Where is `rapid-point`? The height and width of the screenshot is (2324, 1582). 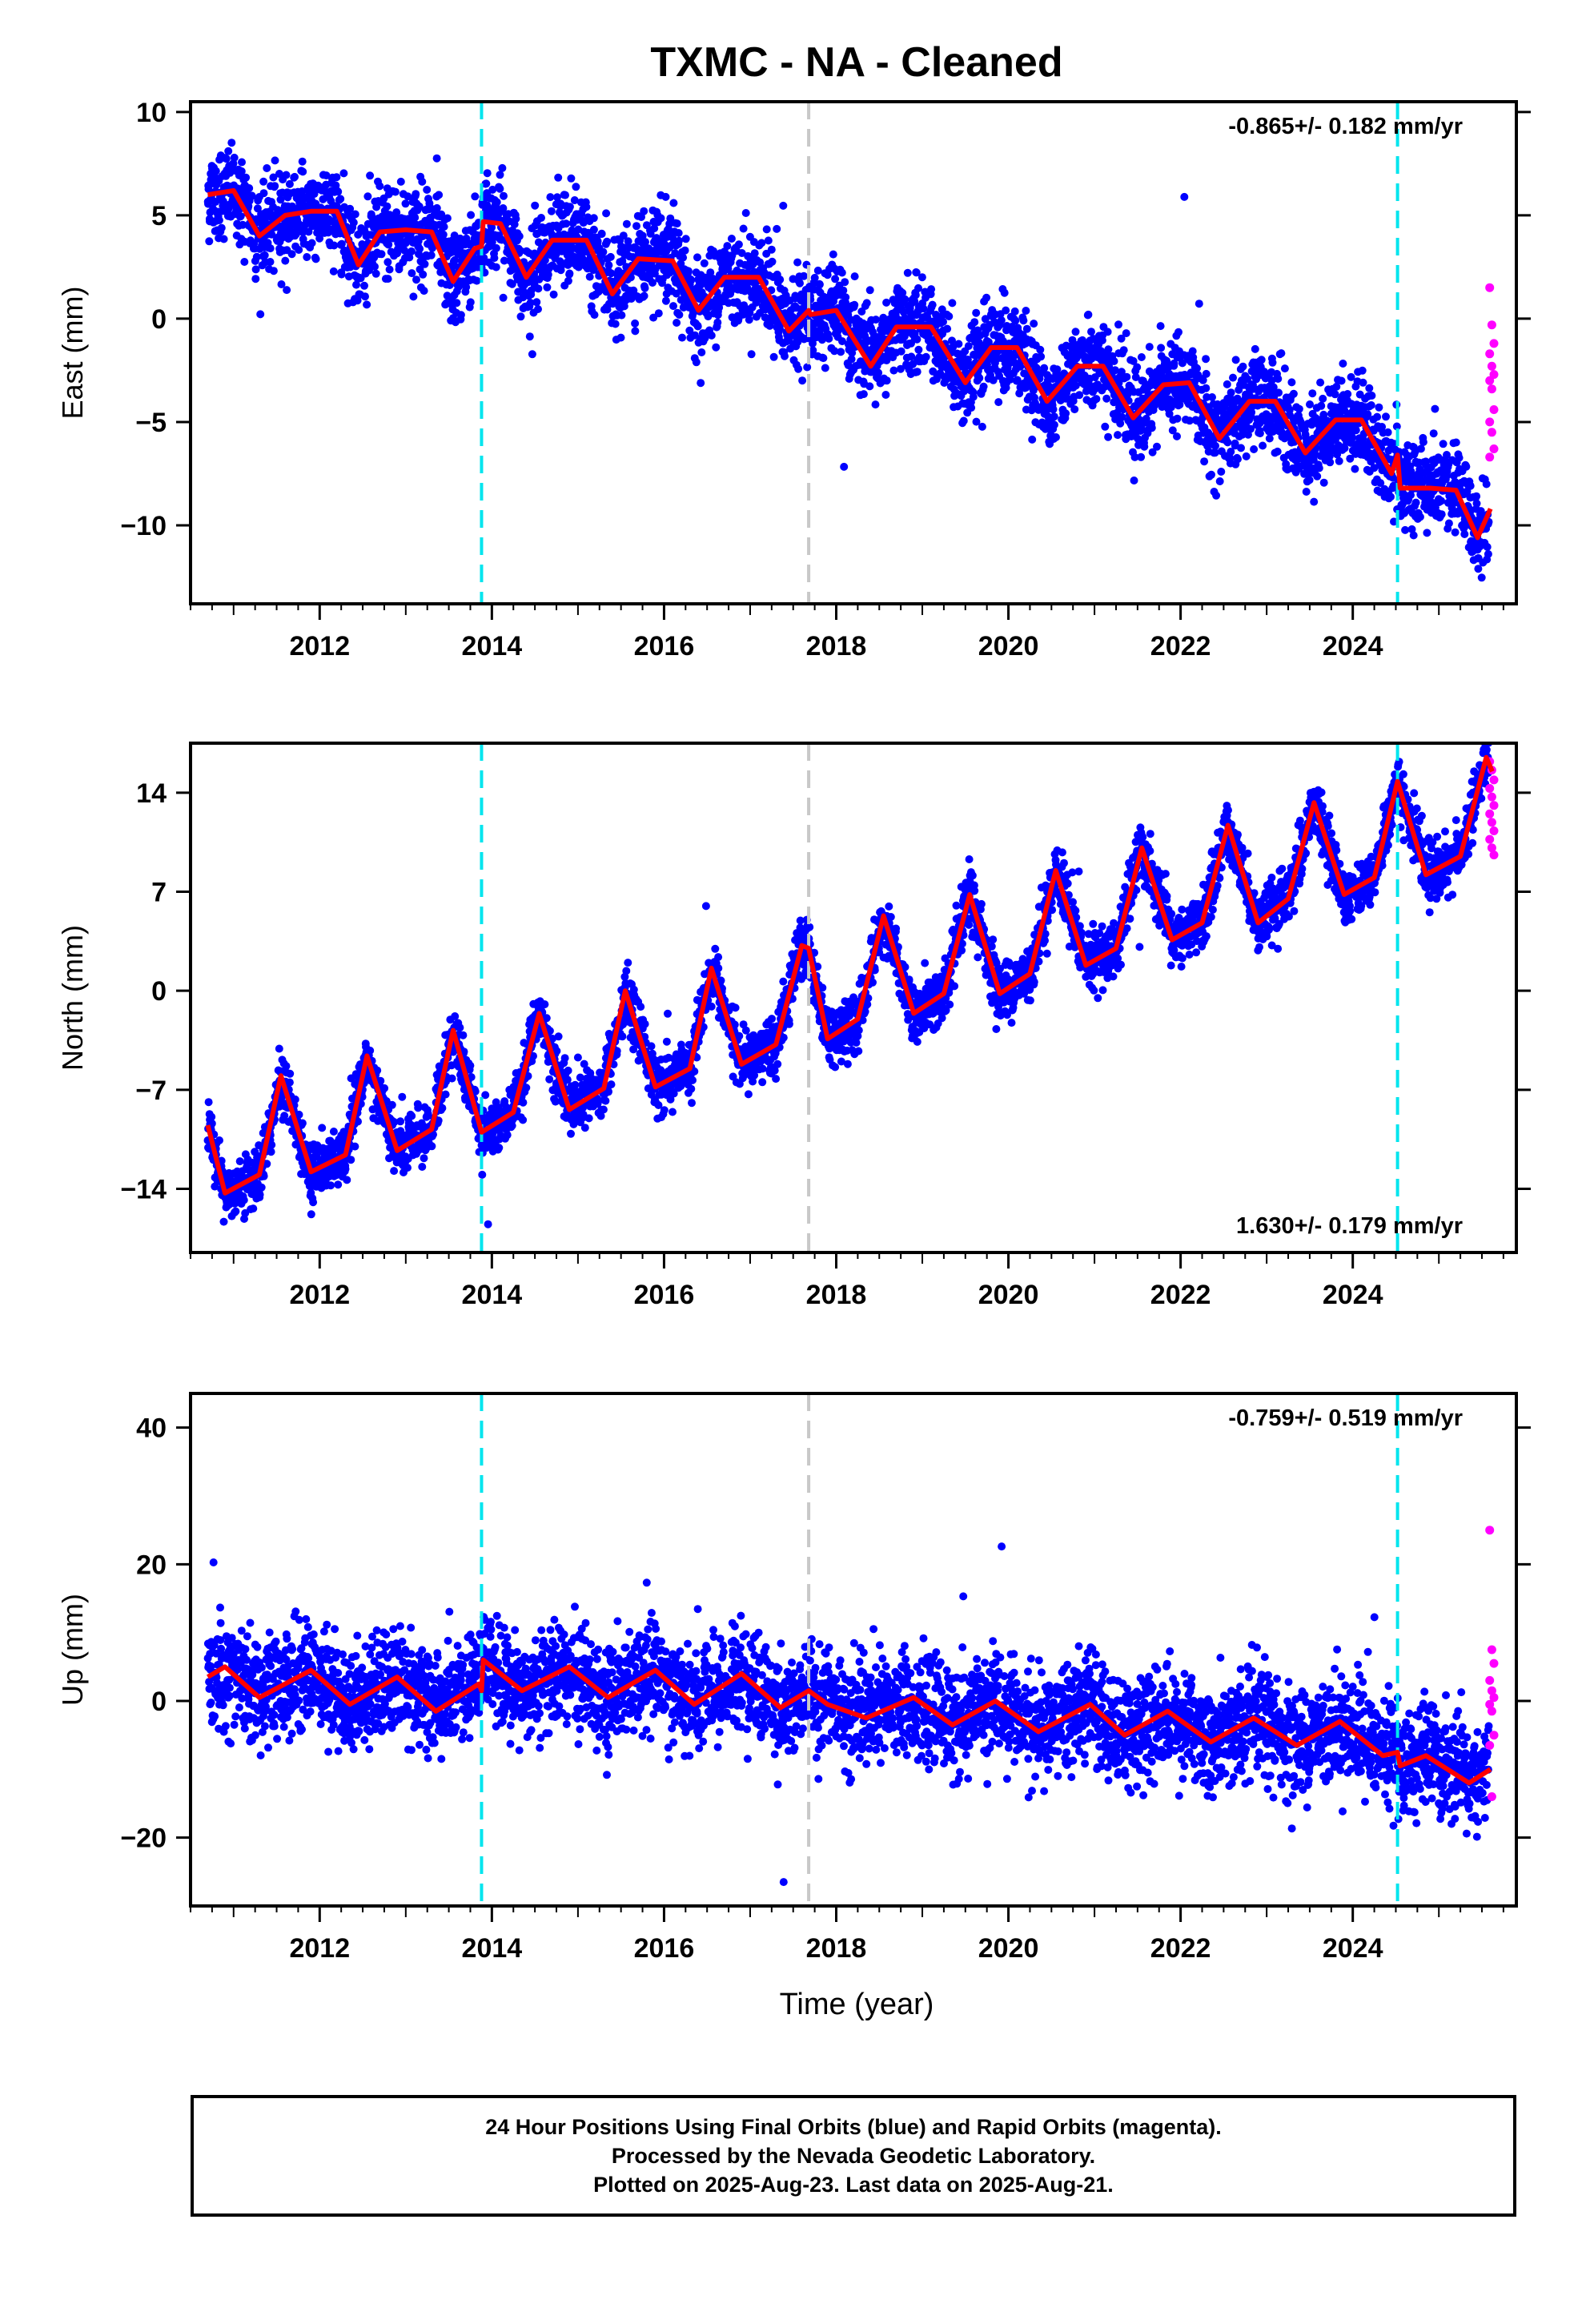
rapid-point is located at coordinates (1490, 457).